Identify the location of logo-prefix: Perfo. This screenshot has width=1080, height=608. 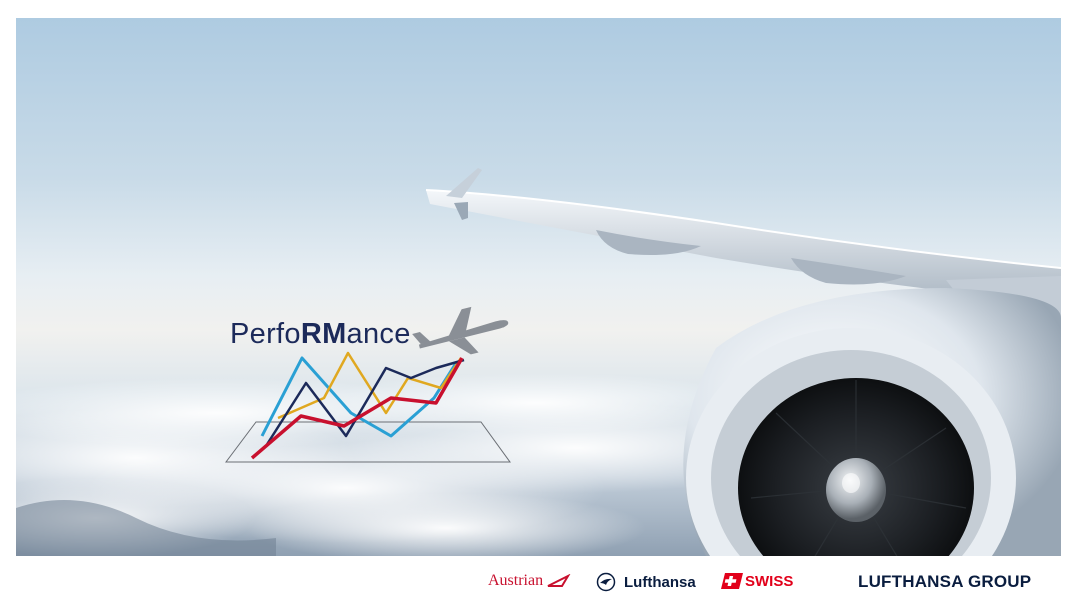
(265, 334).